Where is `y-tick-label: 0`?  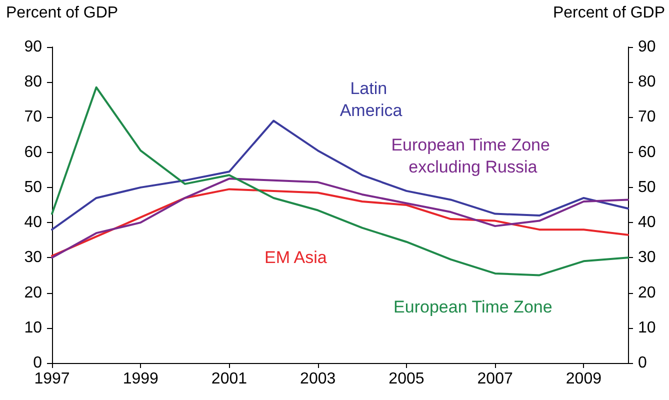
y-tick-label: 0 is located at coordinates (37, 363).